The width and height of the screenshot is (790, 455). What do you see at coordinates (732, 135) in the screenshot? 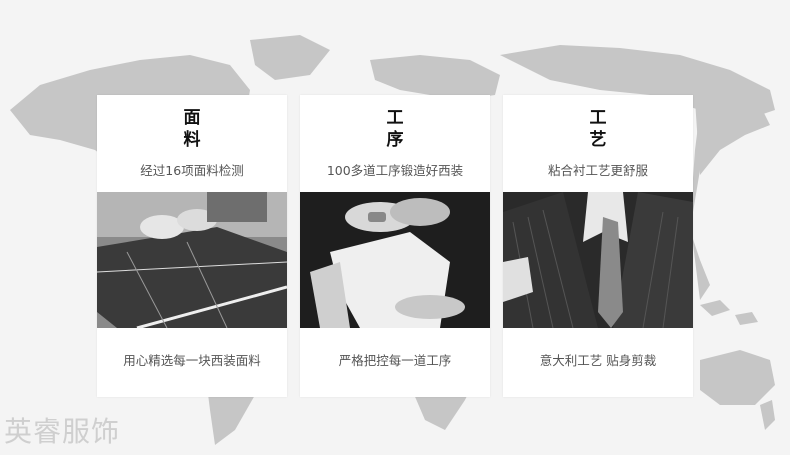
I see `east-asia-shape` at bounding box center [732, 135].